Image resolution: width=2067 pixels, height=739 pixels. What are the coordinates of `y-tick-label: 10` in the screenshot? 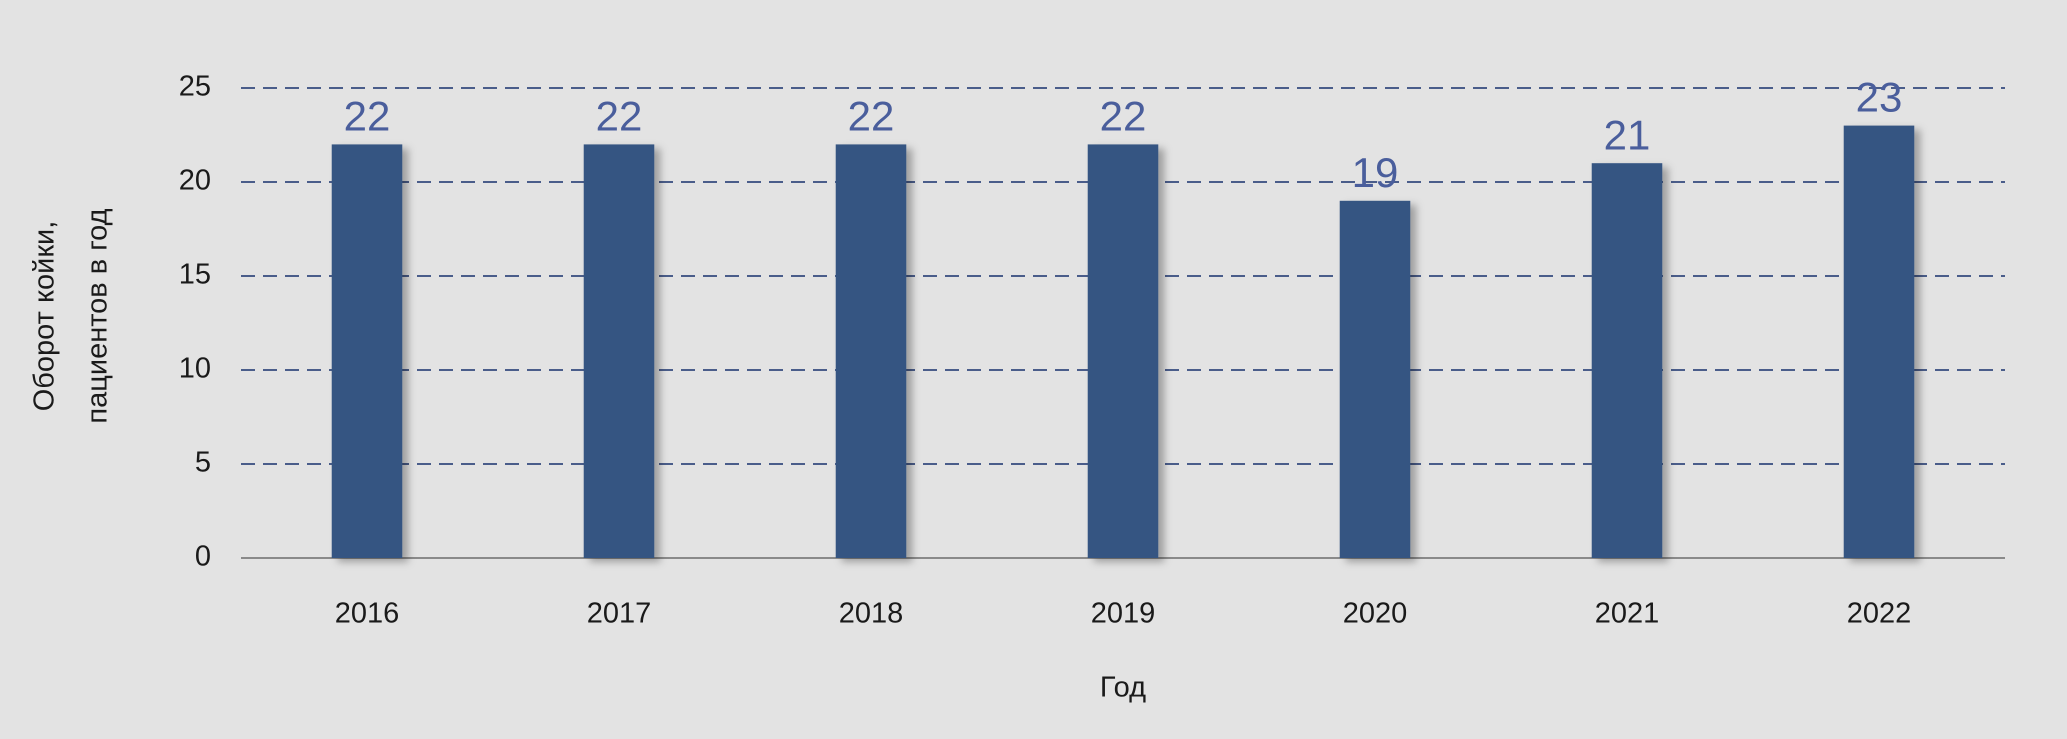 It's located at (195, 369).